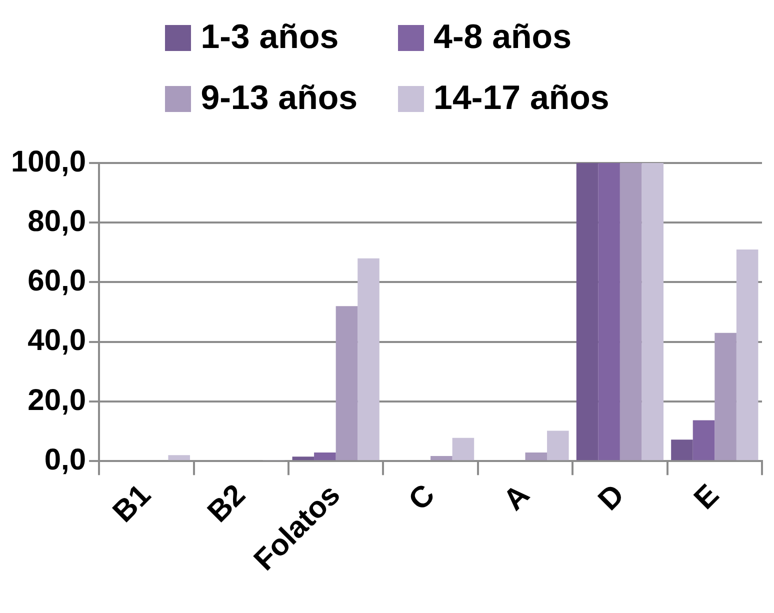 This screenshot has width=774, height=613. What do you see at coordinates (226, 503) in the screenshot?
I see `x-tick-label: B2` at bounding box center [226, 503].